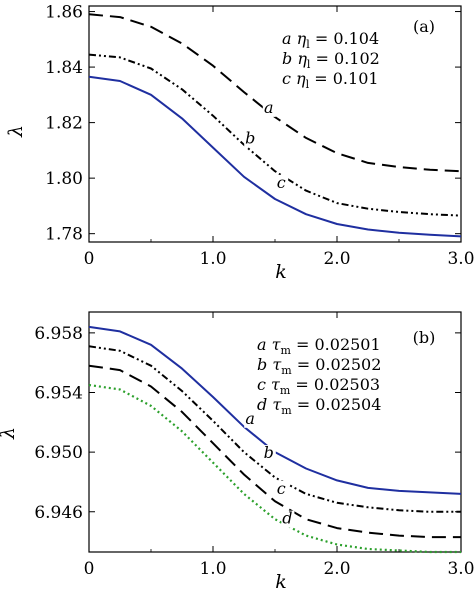 The image size is (474, 604). What do you see at coordinates (64, 179) in the screenshot?
I see `y-tick-label: 1.80` at bounding box center [64, 179].